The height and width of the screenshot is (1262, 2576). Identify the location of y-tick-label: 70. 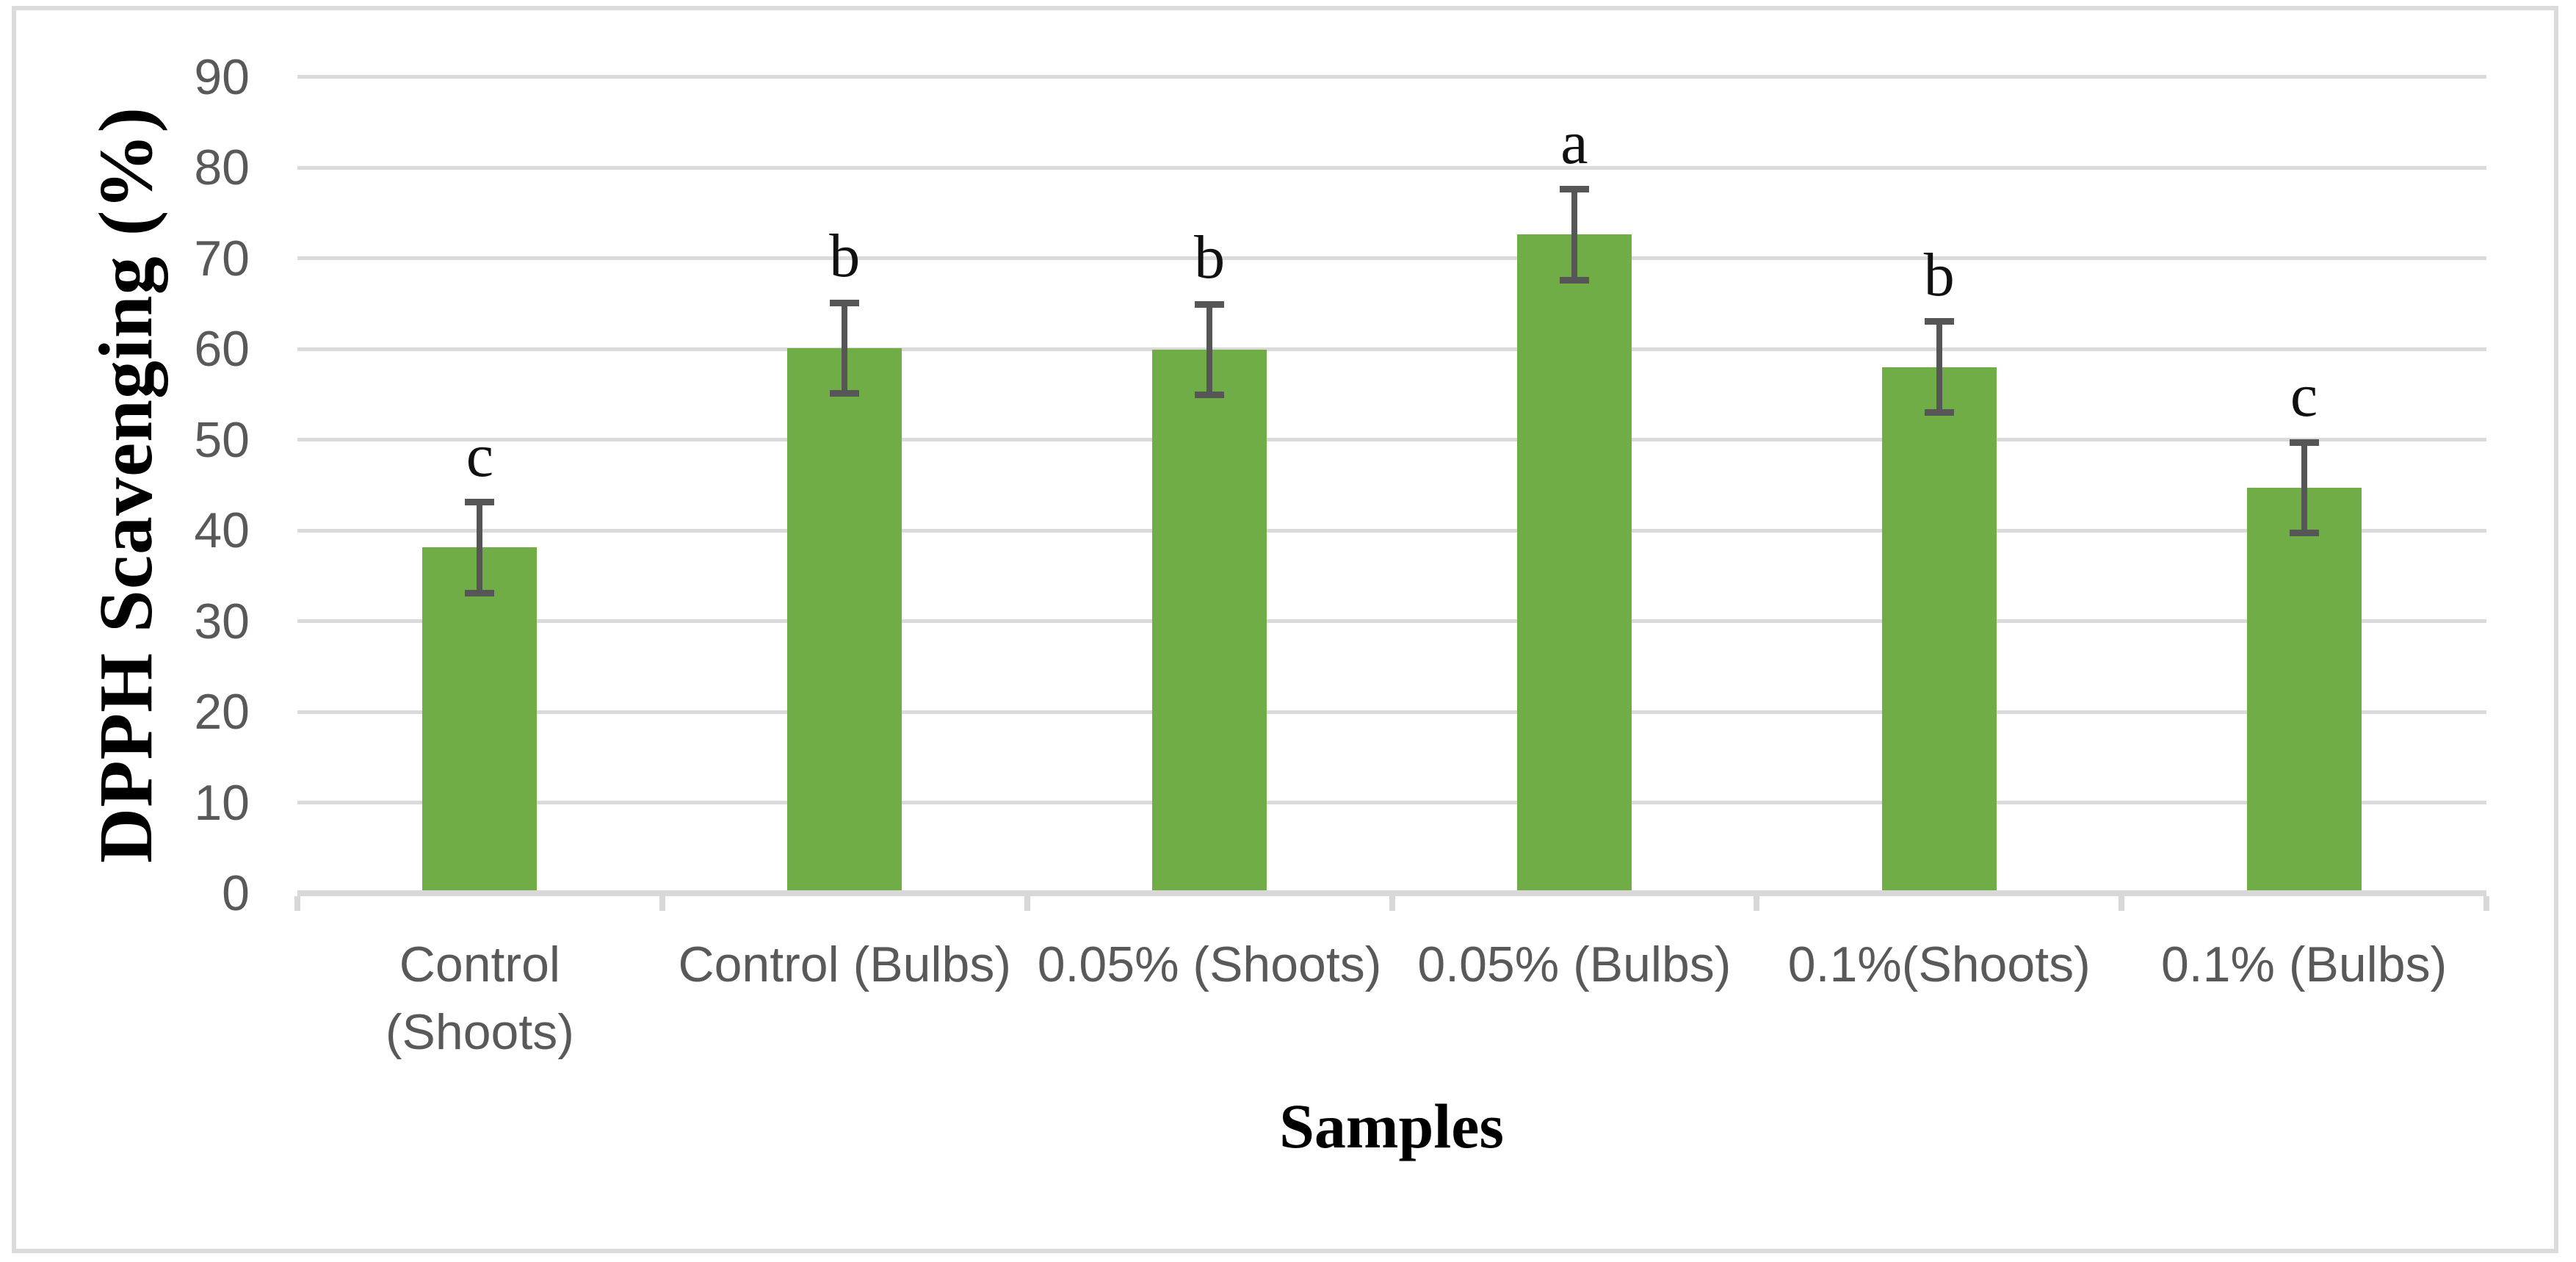
(222, 258).